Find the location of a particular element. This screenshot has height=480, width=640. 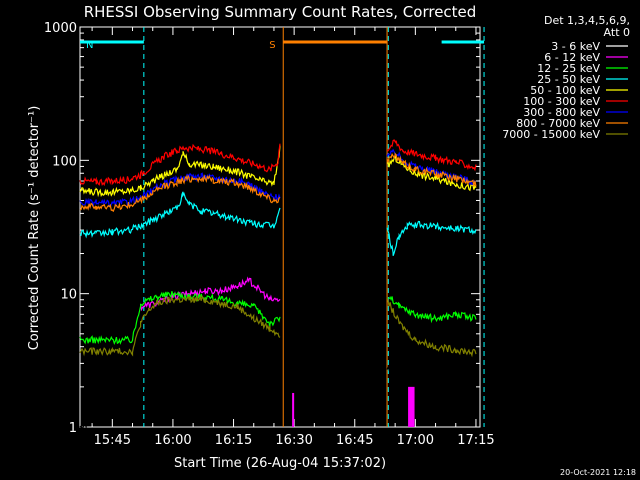

x-tick-label: 17:15 is located at coordinates (475, 440).